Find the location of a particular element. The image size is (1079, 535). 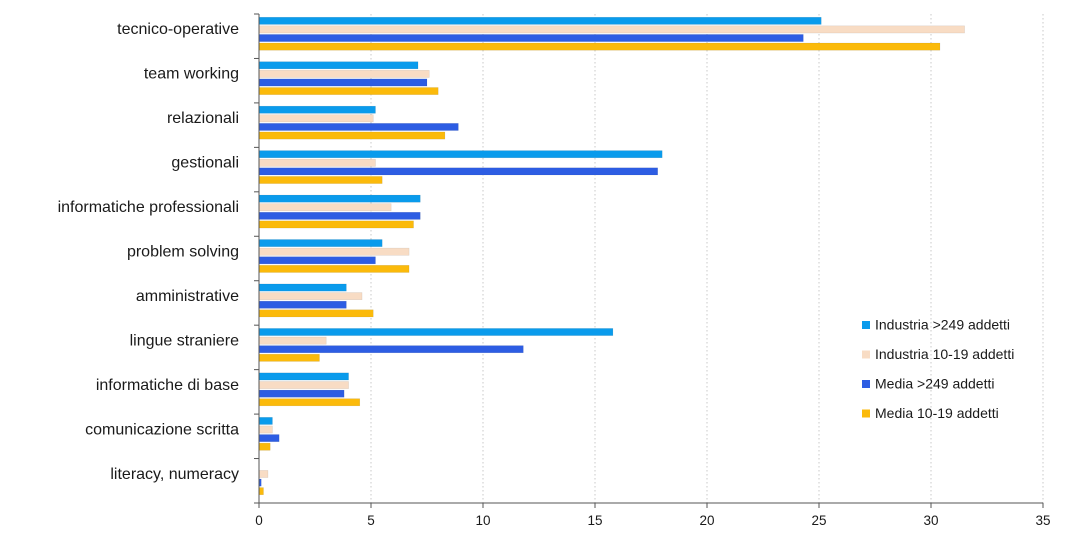

category-label: informatiche di base is located at coordinates (167, 385).